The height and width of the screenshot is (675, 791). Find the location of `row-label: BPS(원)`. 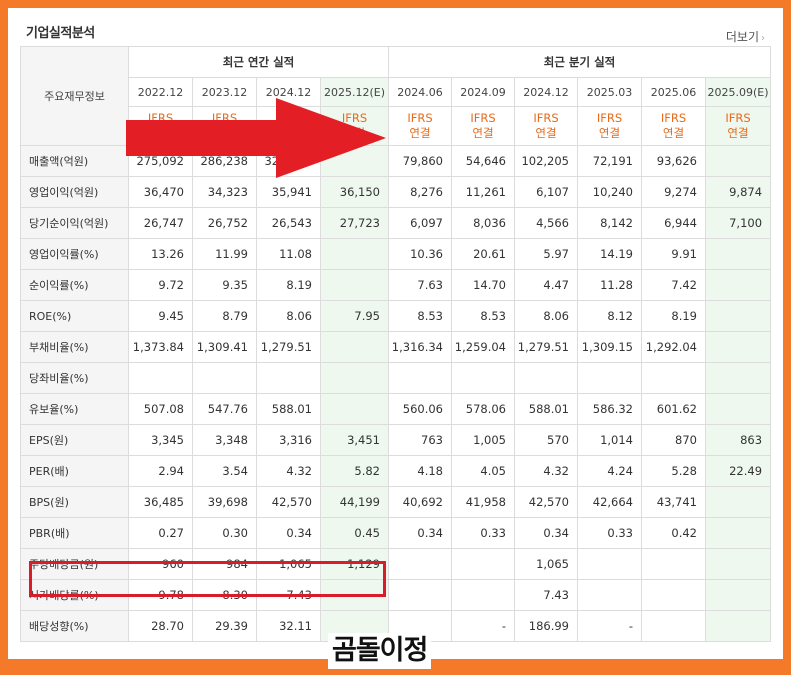

row-label: BPS(원) is located at coordinates (74, 502).